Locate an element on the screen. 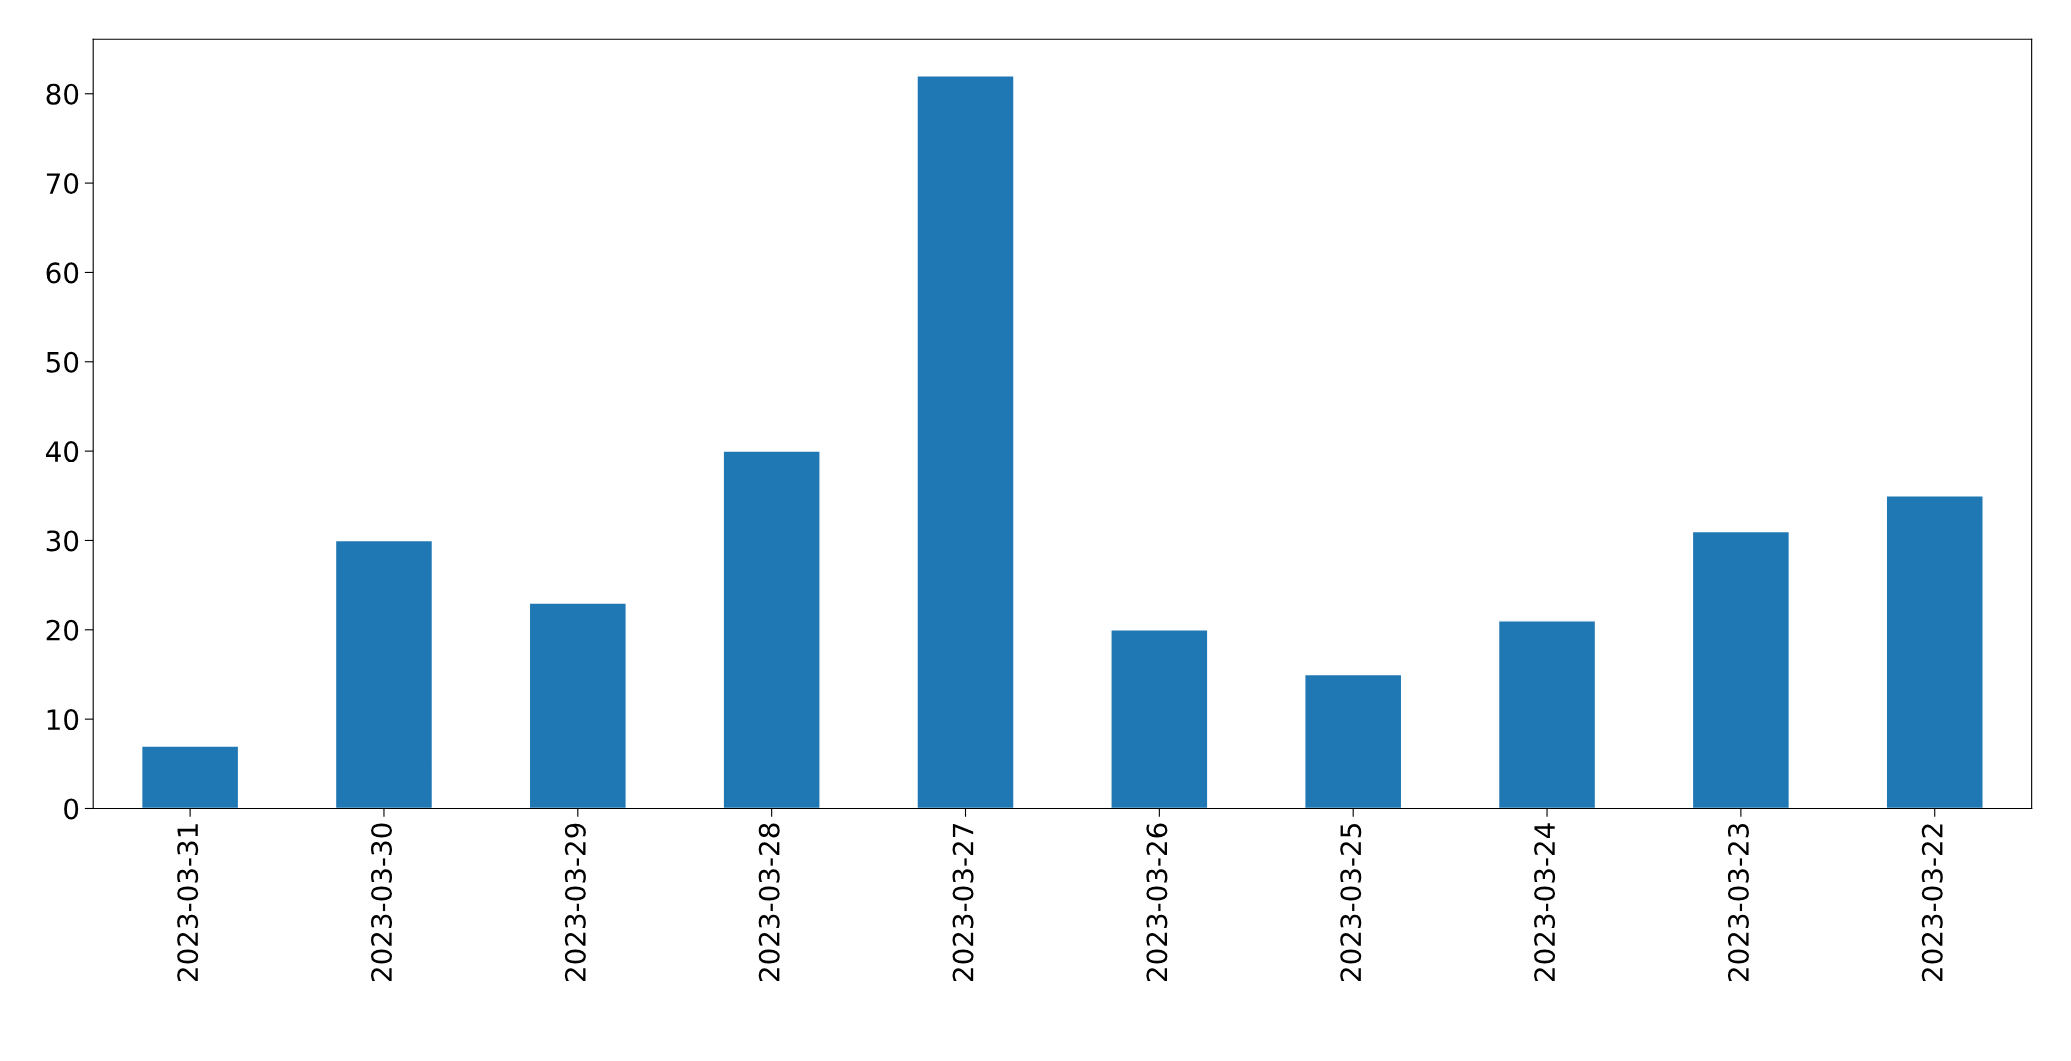 This screenshot has width=2071, height=1061. y-tick-label: 80 is located at coordinates (62, 94).